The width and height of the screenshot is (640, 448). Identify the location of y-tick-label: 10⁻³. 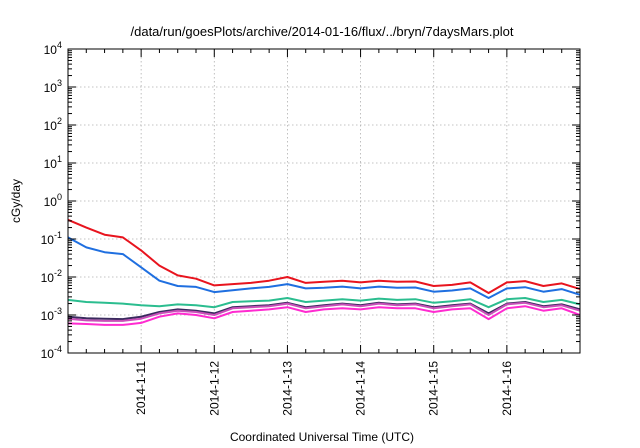
(51, 314).